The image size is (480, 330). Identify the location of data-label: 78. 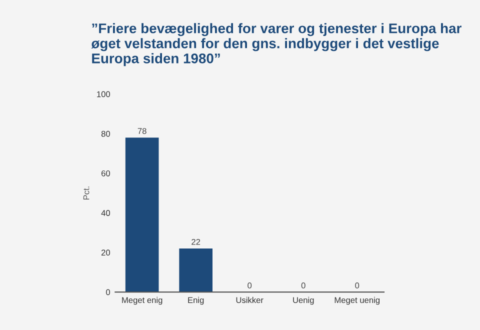
(142, 131).